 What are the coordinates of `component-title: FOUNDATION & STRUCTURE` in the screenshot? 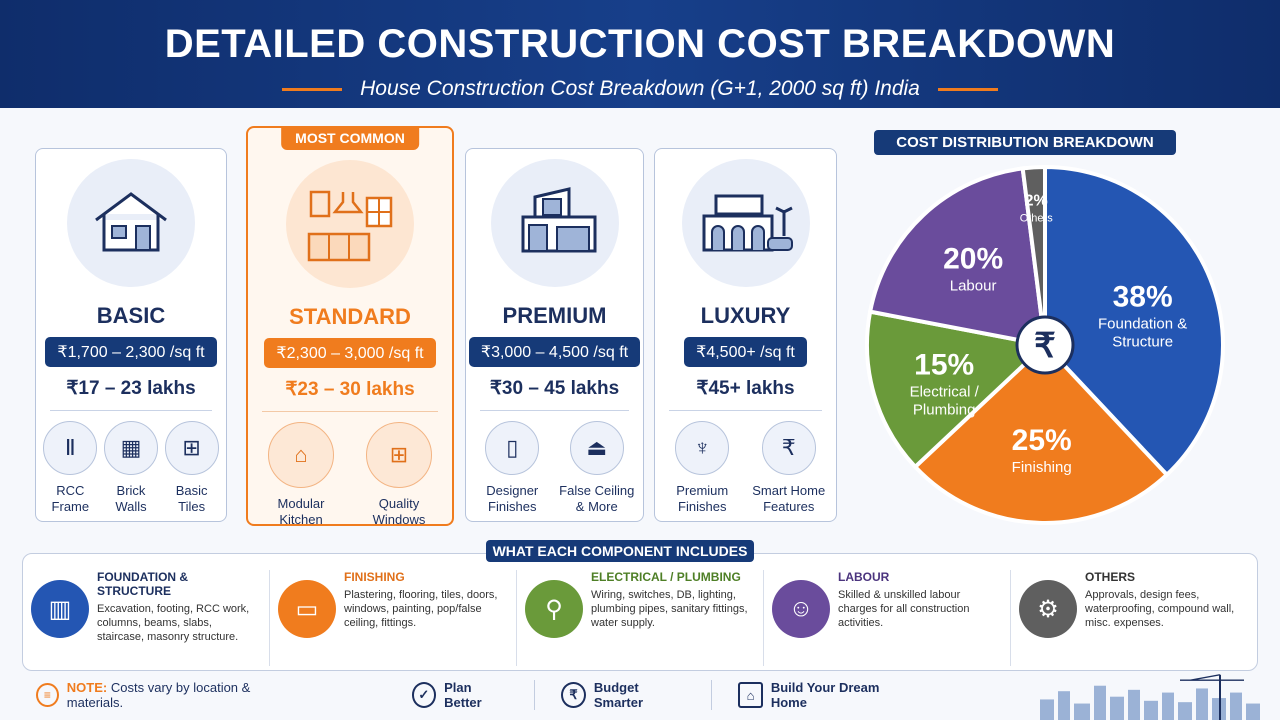 It's located at (143, 584).